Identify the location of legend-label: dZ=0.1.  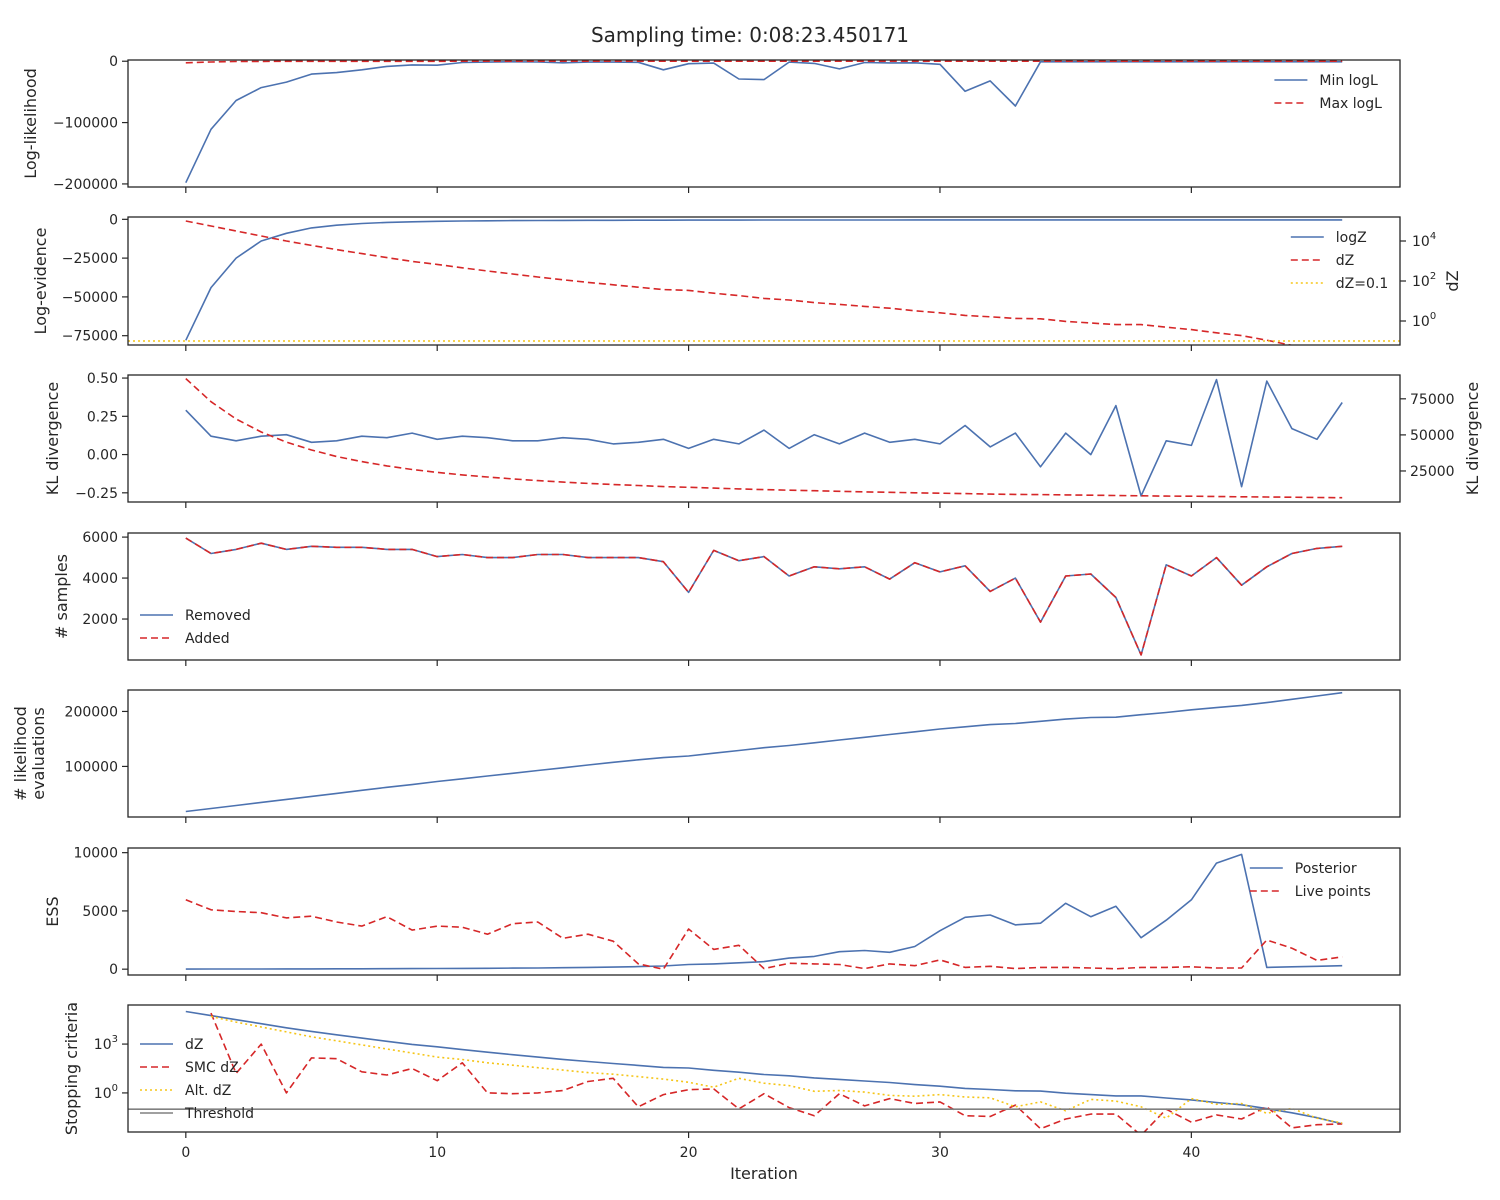
(1362, 284).